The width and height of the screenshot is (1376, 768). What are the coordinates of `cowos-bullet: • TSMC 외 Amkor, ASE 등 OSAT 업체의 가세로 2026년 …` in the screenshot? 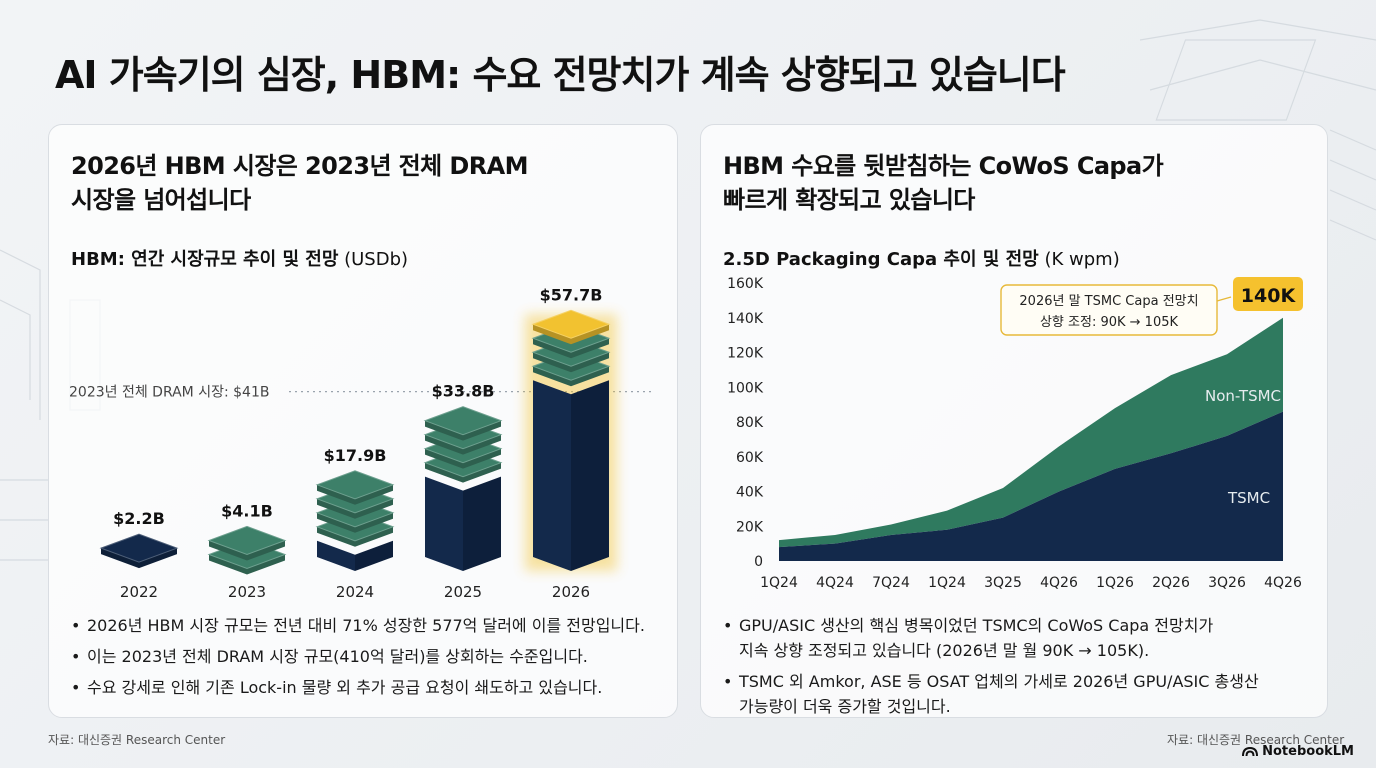 It's located at (991, 694).